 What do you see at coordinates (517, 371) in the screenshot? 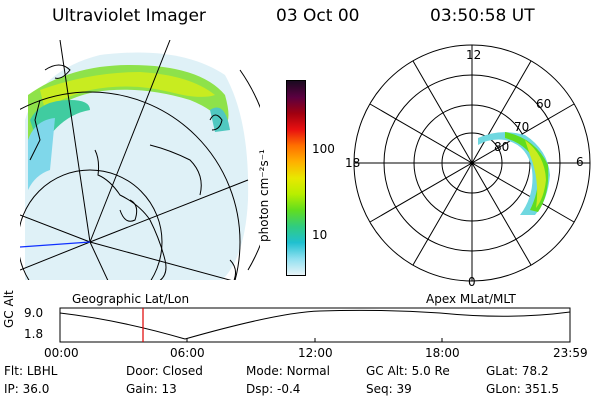
I see `param-glat: GLat: 78.2` at bounding box center [517, 371].